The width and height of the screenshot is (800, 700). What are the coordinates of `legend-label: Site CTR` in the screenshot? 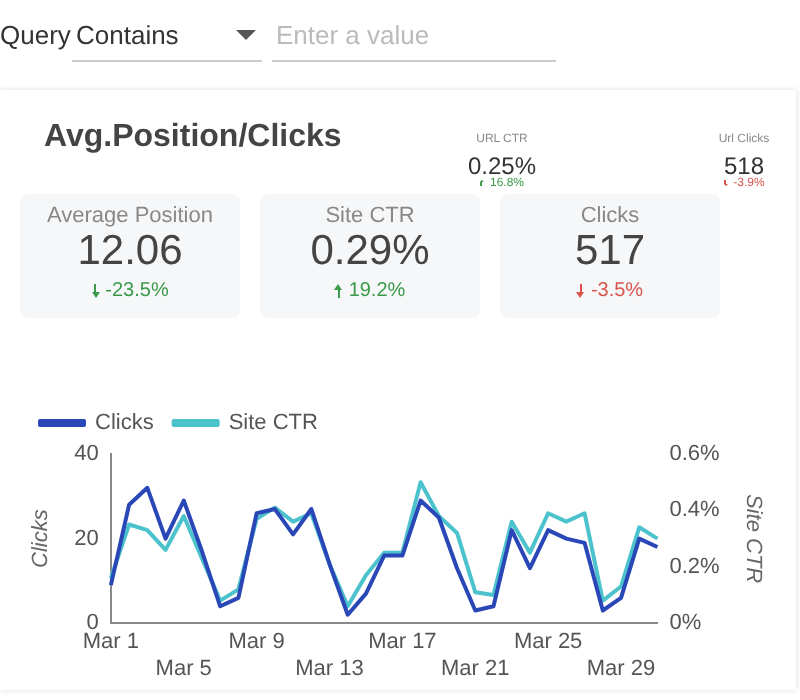 It's located at (273, 423).